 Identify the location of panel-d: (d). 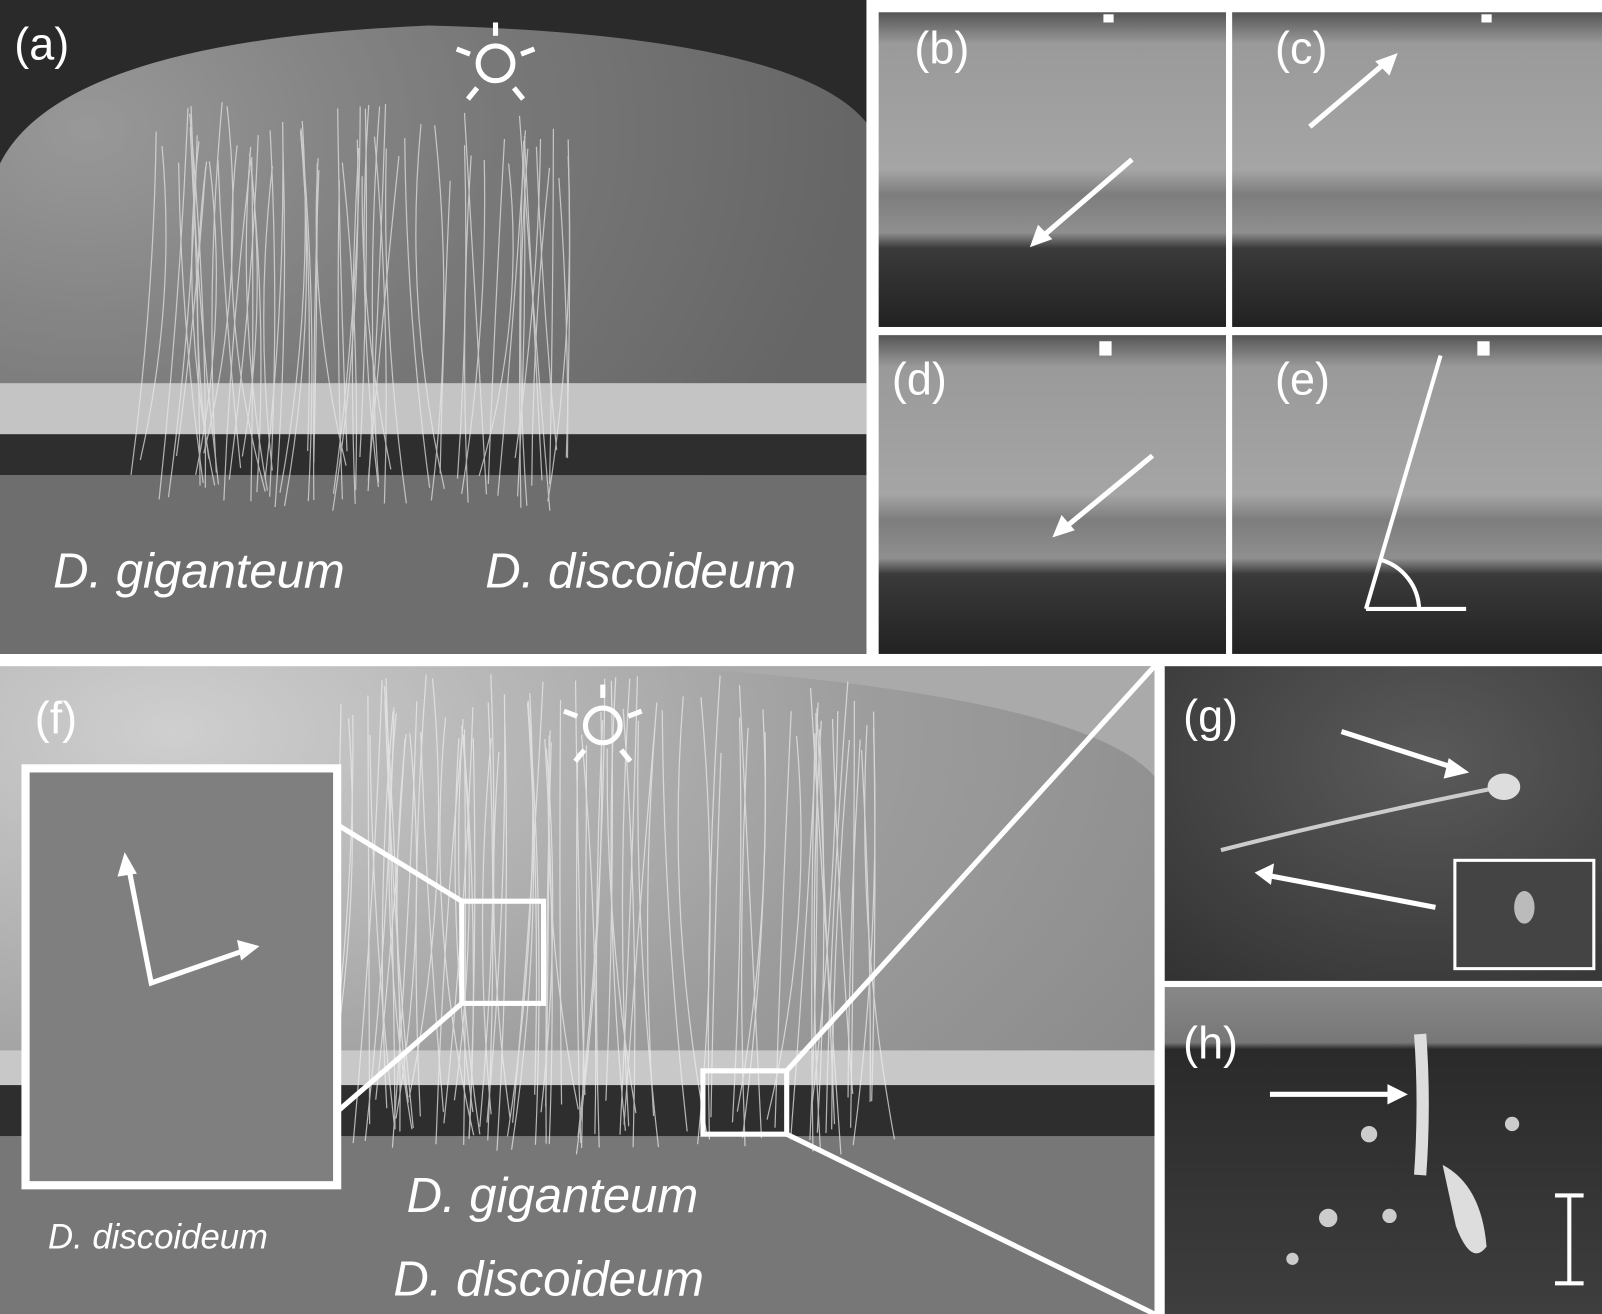
(1052, 494).